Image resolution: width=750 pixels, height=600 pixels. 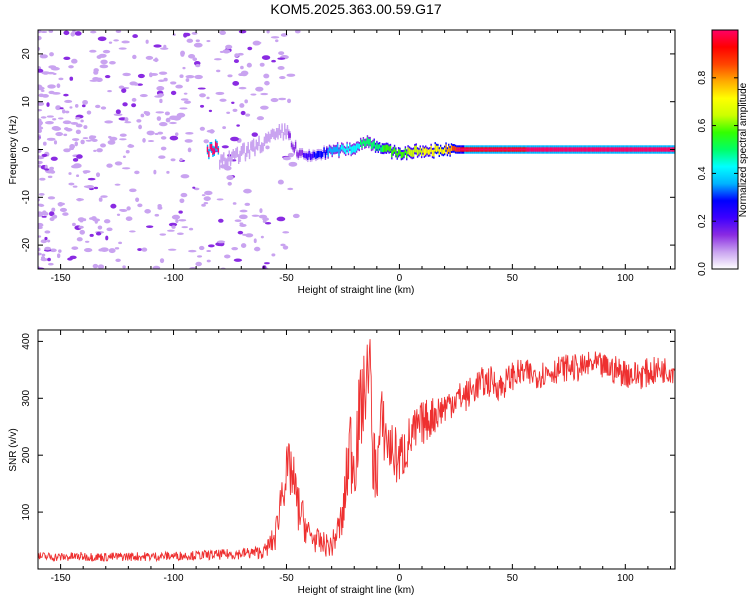 What do you see at coordinates (61, 278) in the screenshot?
I see `spectrogram-xtick-label: -150` at bounding box center [61, 278].